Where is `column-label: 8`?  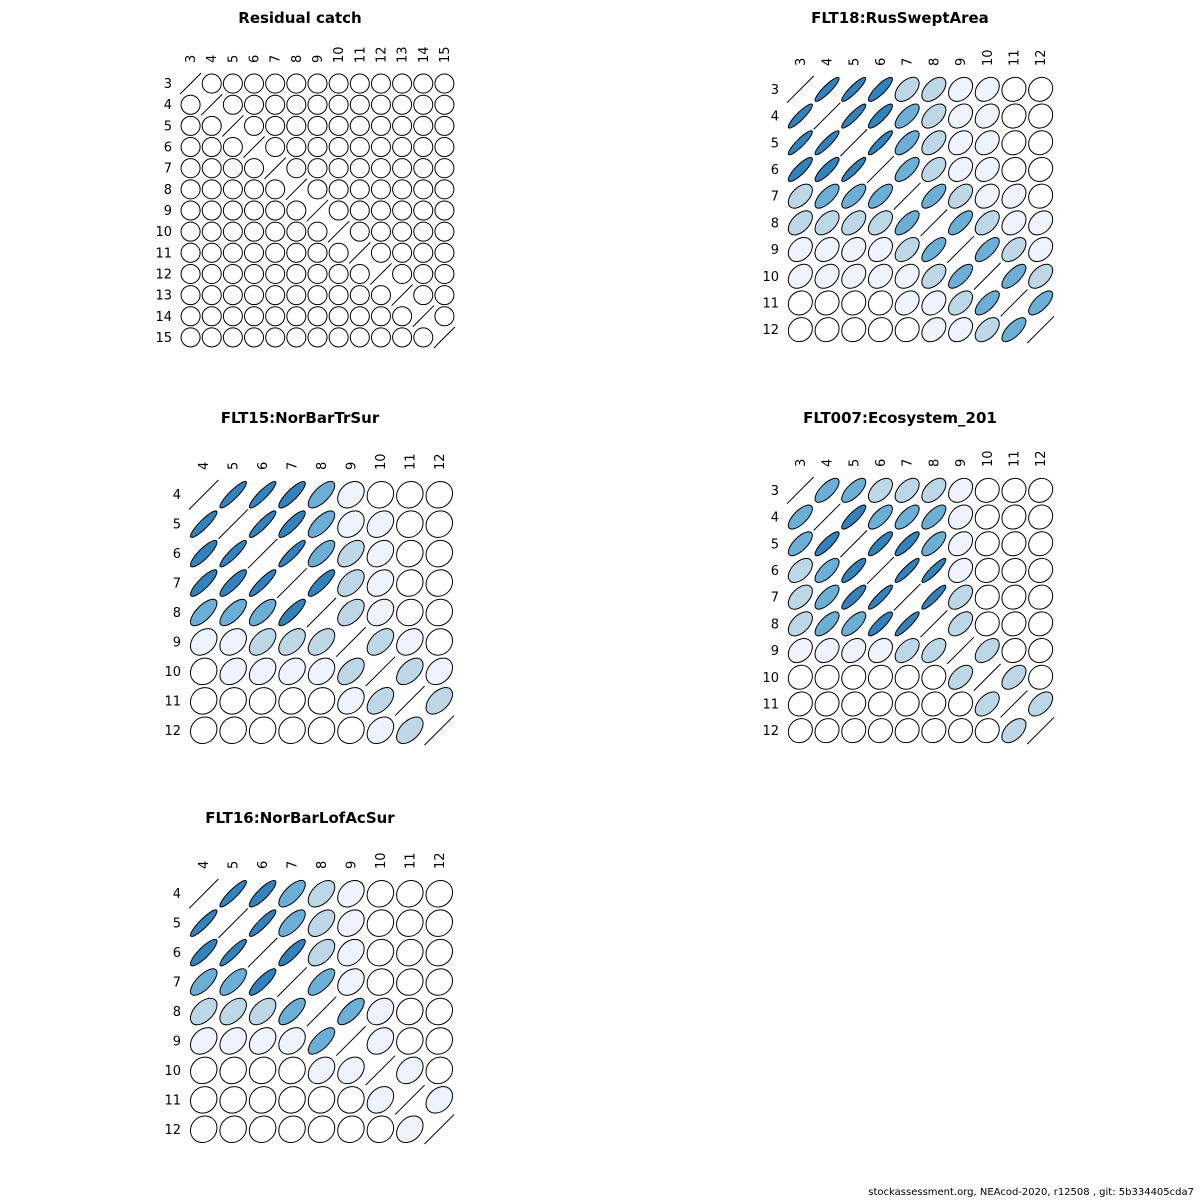 column-label: 8 is located at coordinates (322, 466).